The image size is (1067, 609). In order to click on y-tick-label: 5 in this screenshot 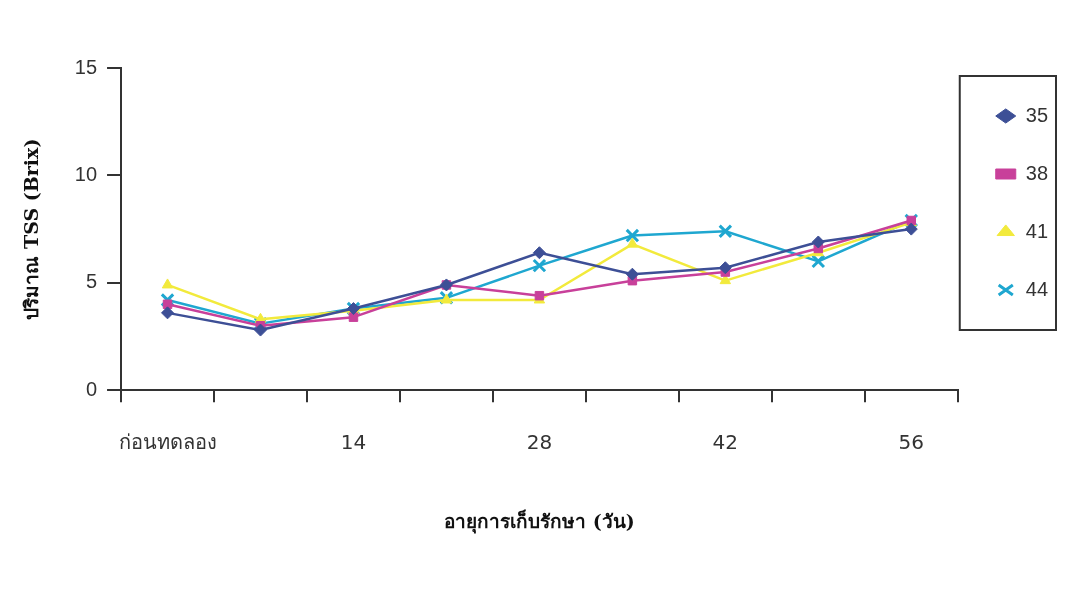, I will do `click(91, 281)`.